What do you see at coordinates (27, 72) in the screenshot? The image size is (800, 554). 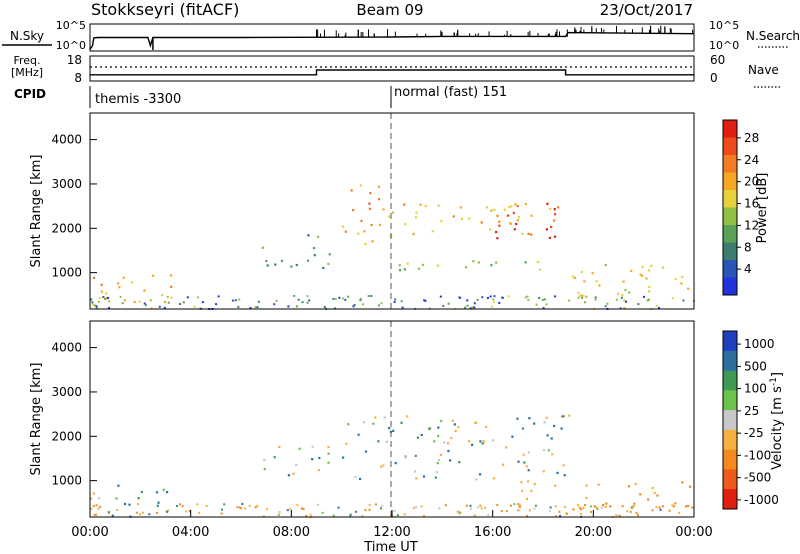 I see `freq-label-line2: [MHz]` at bounding box center [27, 72].